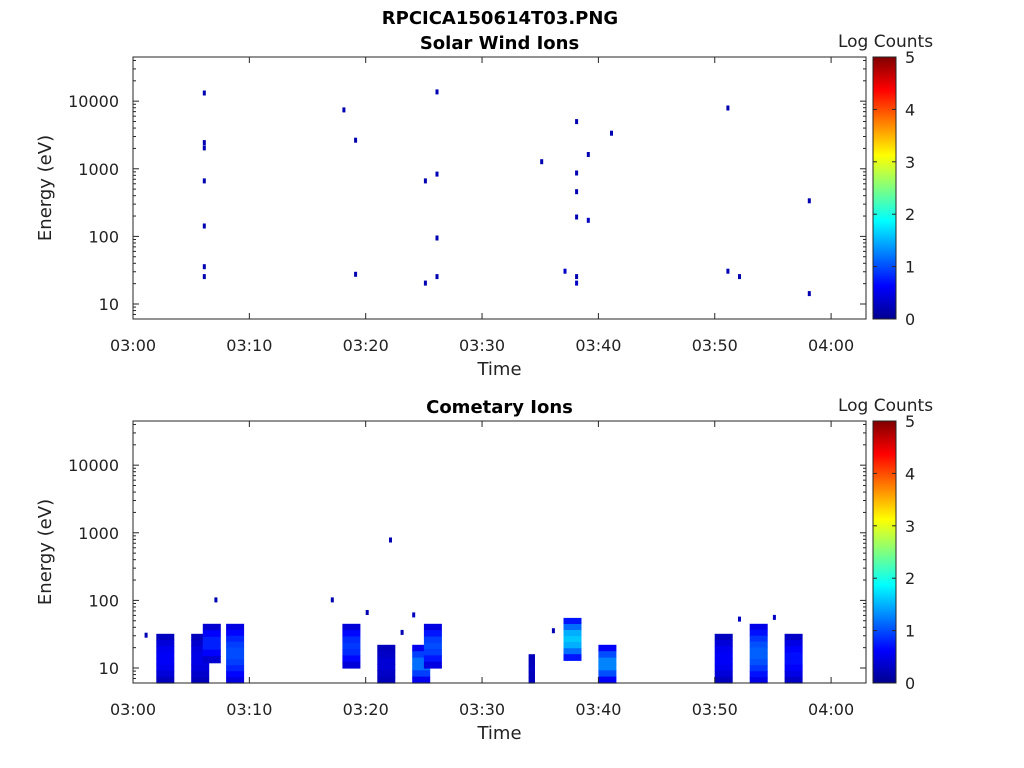 The width and height of the screenshot is (1024, 768). What do you see at coordinates (910, 319) in the screenshot?
I see `colorbar-tick-label: 0` at bounding box center [910, 319].